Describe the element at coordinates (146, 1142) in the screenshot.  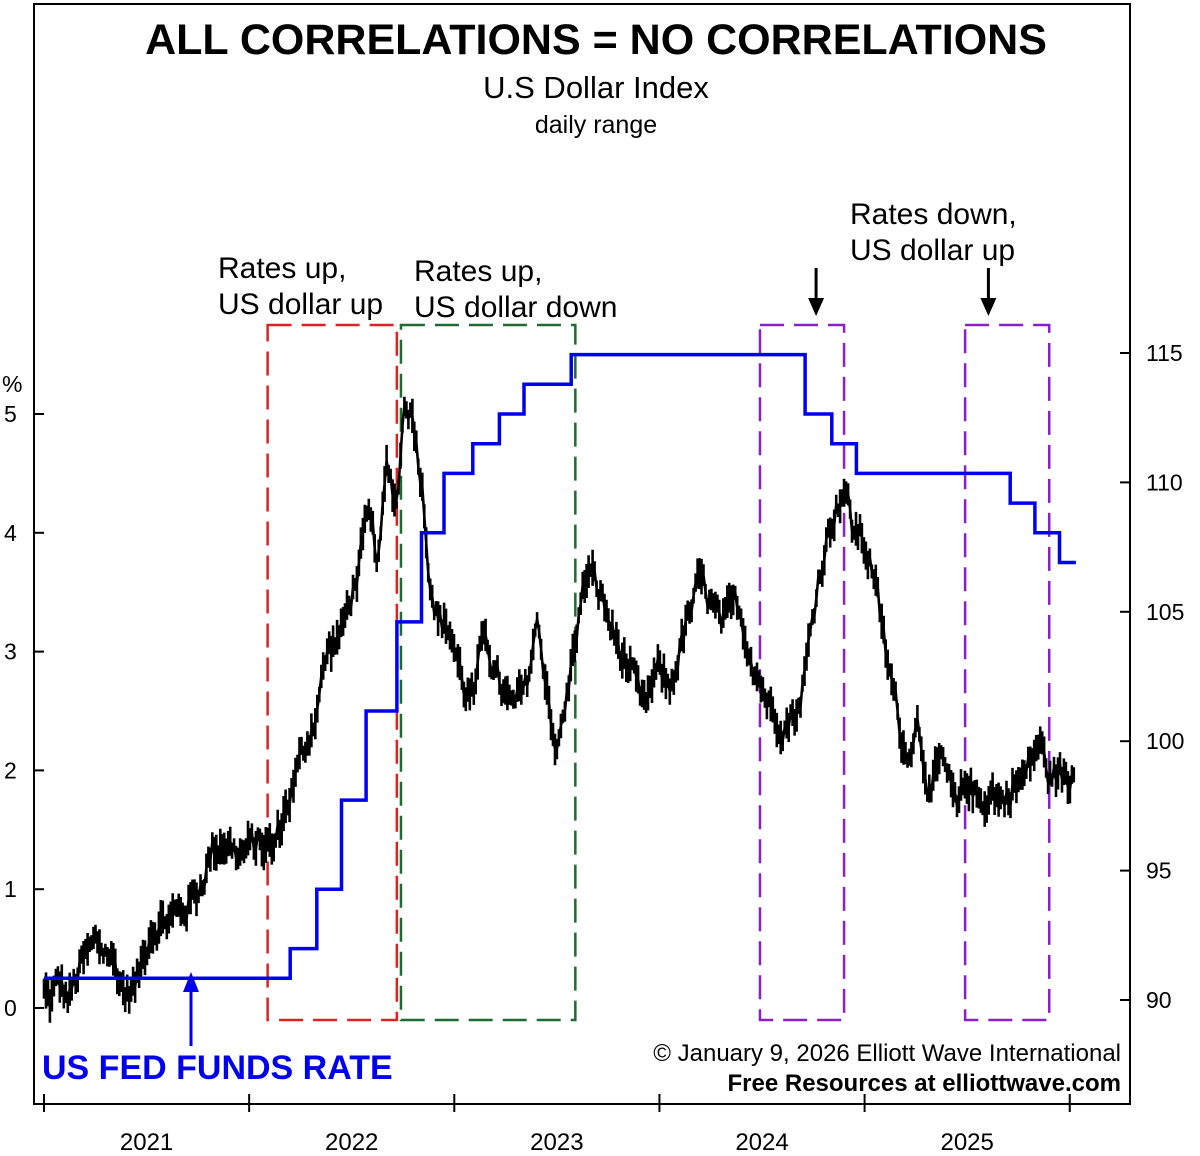
I see `x-tick-label: 2021` at that location.